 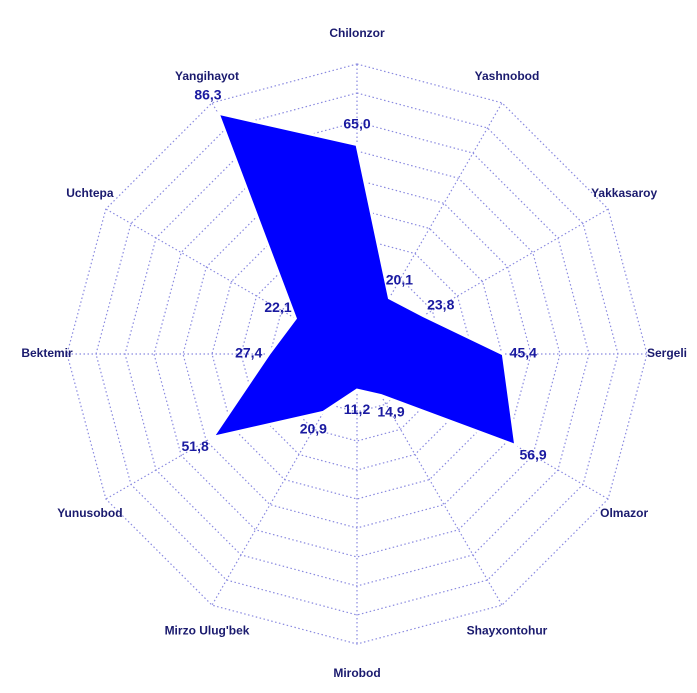 I want to click on category-label: Sergeli, so click(x=667, y=353).